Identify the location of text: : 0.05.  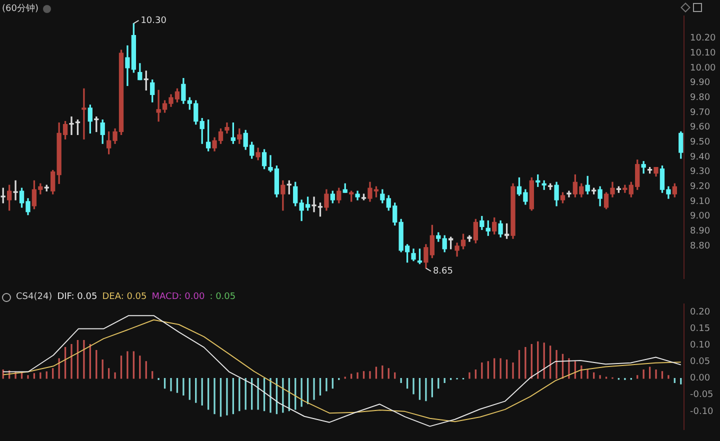
(223, 297).